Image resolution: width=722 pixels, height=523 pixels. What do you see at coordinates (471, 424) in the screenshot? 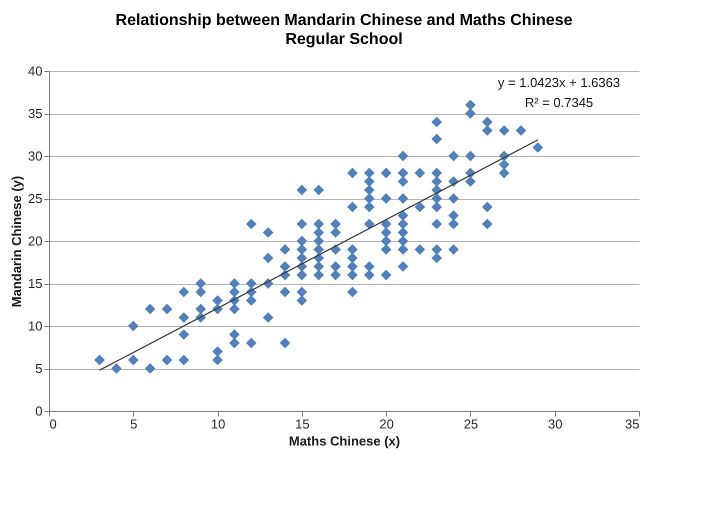
I see `x-tick-label: 25` at bounding box center [471, 424].